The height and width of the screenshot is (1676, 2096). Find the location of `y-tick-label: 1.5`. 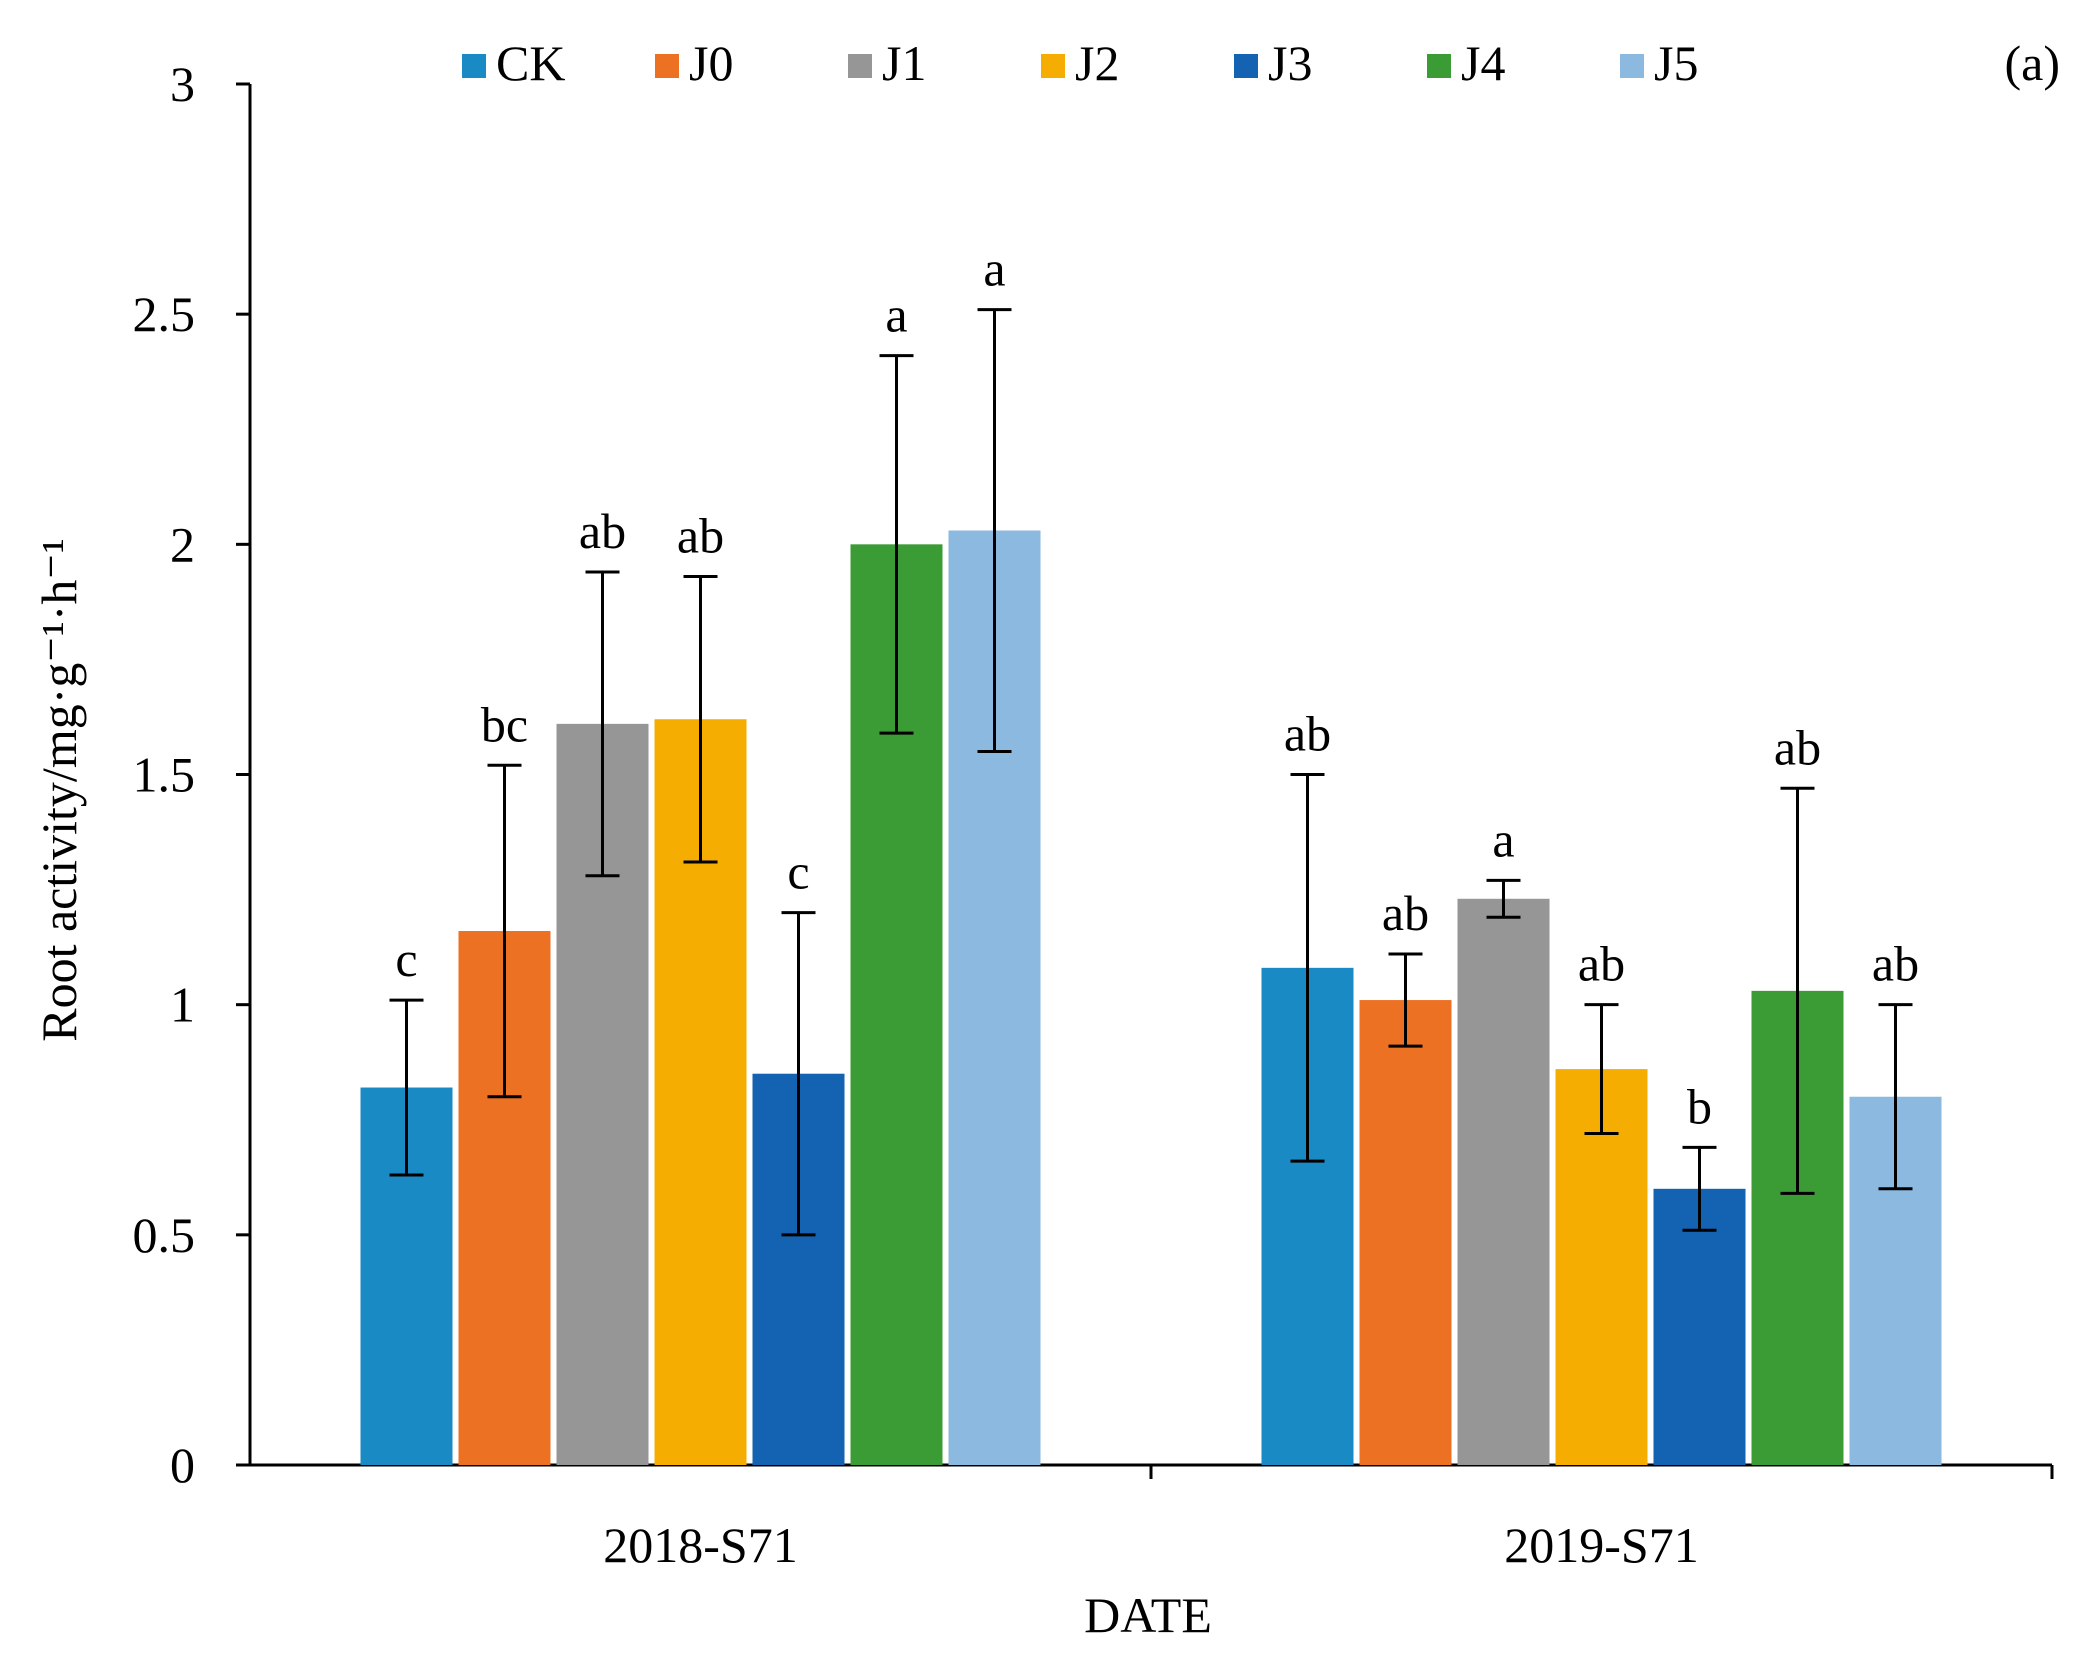

y-tick-label: 1.5 is located at coordinates (164, 775).